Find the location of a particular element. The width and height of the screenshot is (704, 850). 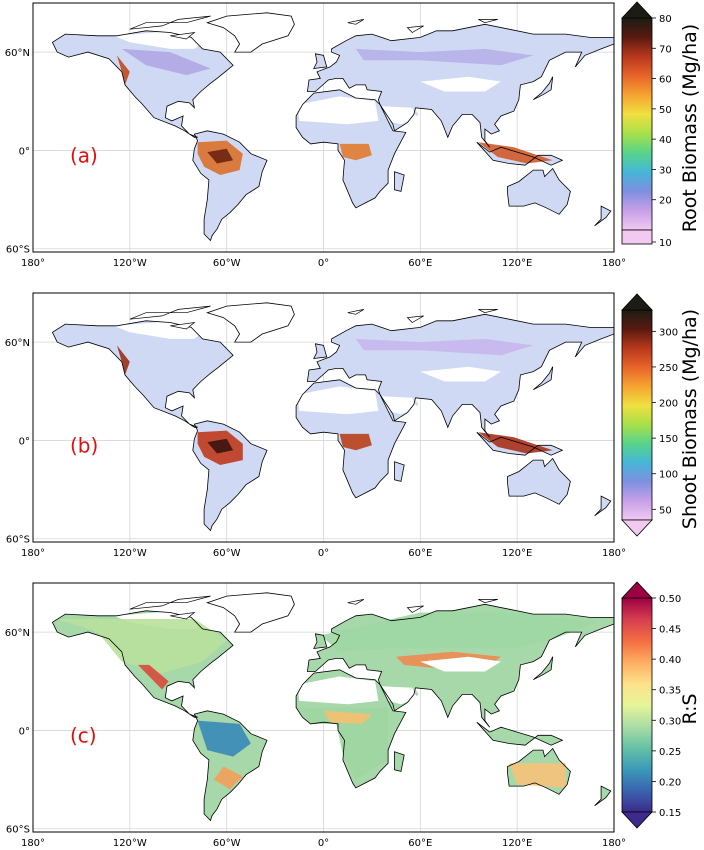

colorbar-title: Root Biomass (Mg/ha) is located at coordinates (690, 128).